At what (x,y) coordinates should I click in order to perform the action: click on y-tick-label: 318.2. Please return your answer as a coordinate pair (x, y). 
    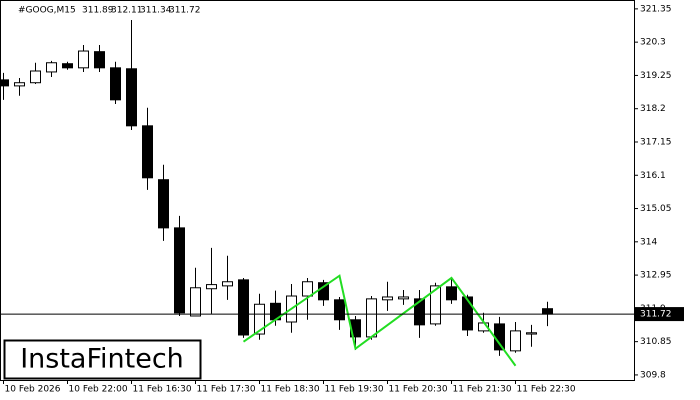
    Looking at the image, I should click on (653, 109).